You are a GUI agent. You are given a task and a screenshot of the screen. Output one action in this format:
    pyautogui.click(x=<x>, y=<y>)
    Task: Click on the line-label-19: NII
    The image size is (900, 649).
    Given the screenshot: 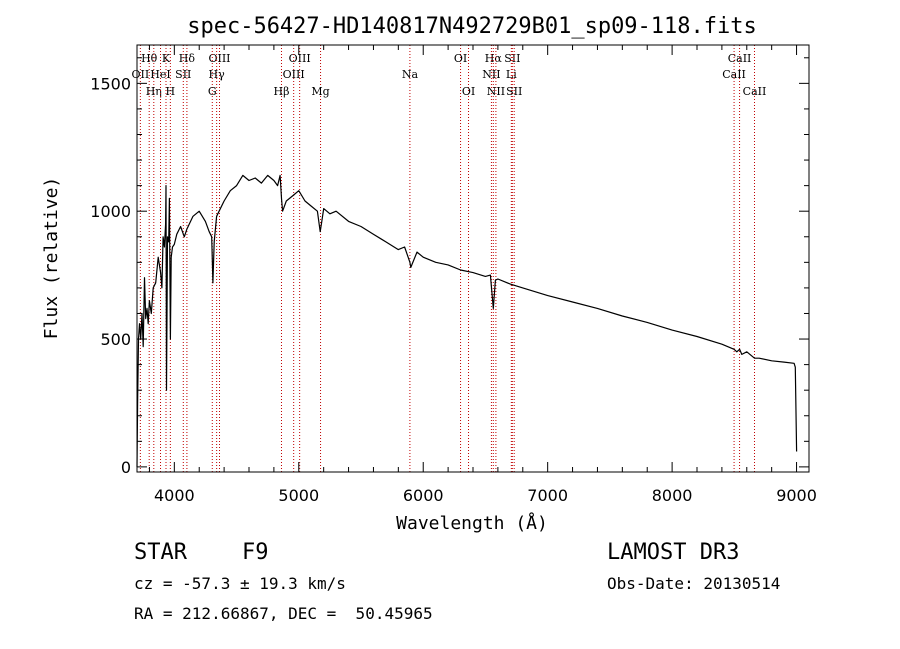 What is the action you would take?
    pyautogui.click(x=491, y=74)
    